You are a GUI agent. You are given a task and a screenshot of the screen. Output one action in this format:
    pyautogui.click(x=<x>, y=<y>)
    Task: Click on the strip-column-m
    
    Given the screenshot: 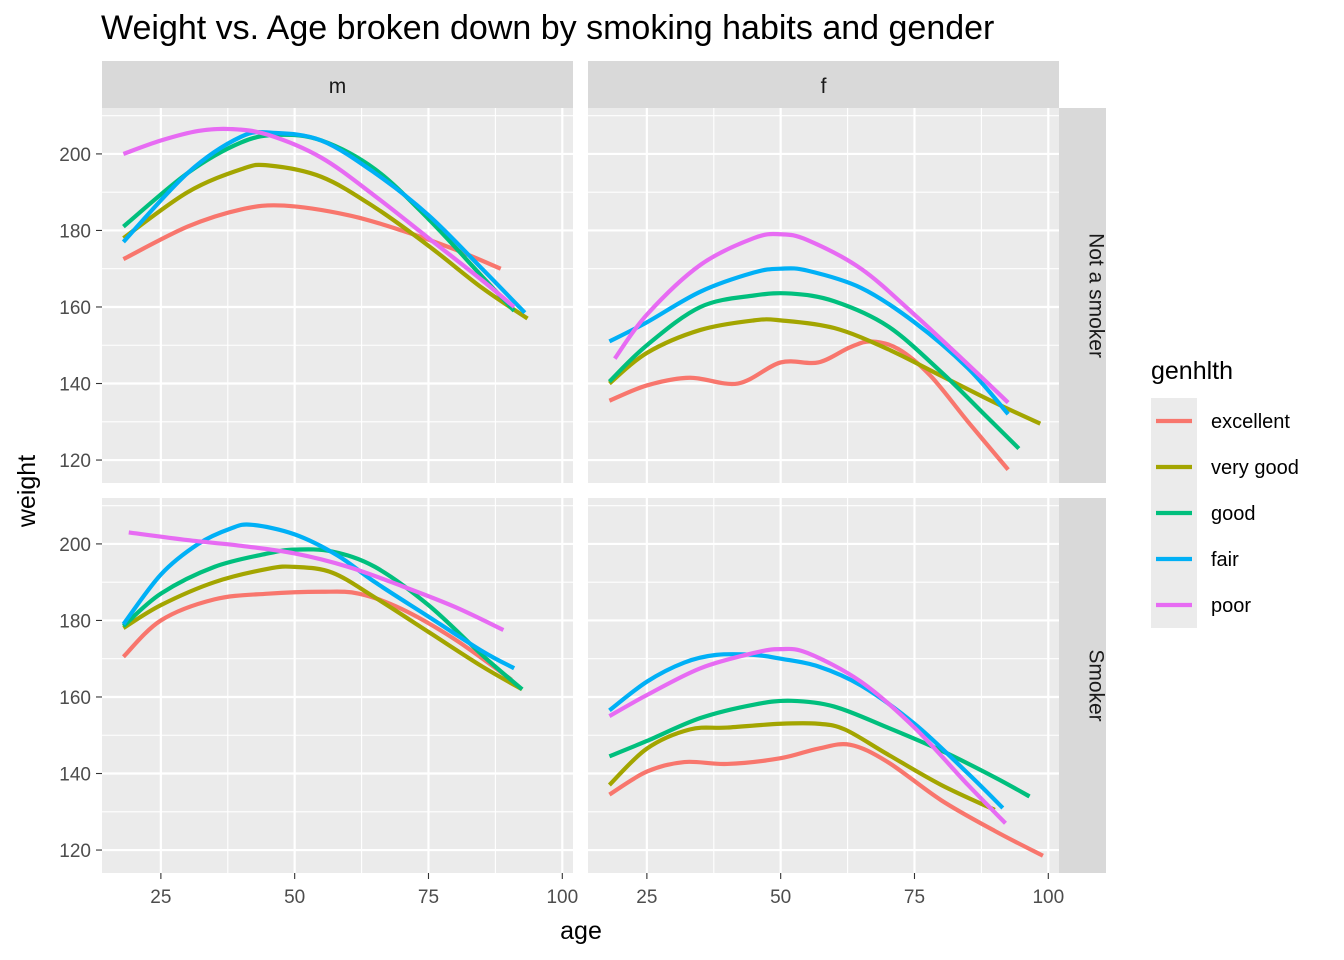 What is the action you would take?
    pyautogui.click(x=337, y=84)
    